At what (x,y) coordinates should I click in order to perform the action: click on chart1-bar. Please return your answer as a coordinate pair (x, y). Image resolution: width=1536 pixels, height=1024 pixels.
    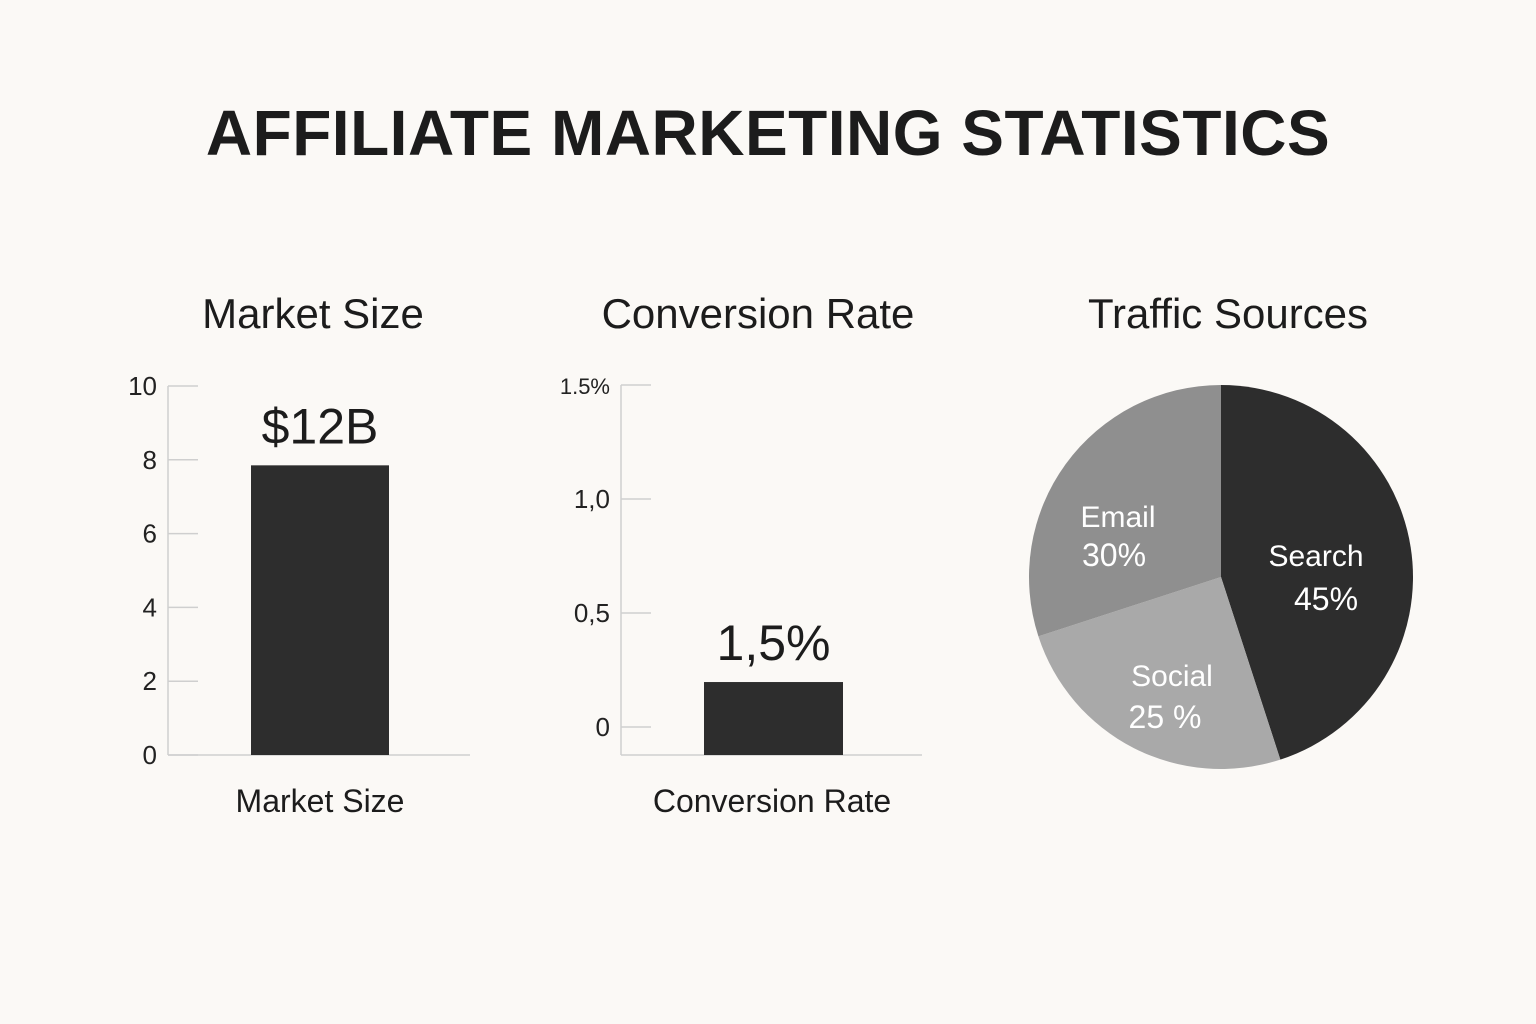
    Looking at the image, I should click on (320, 610).